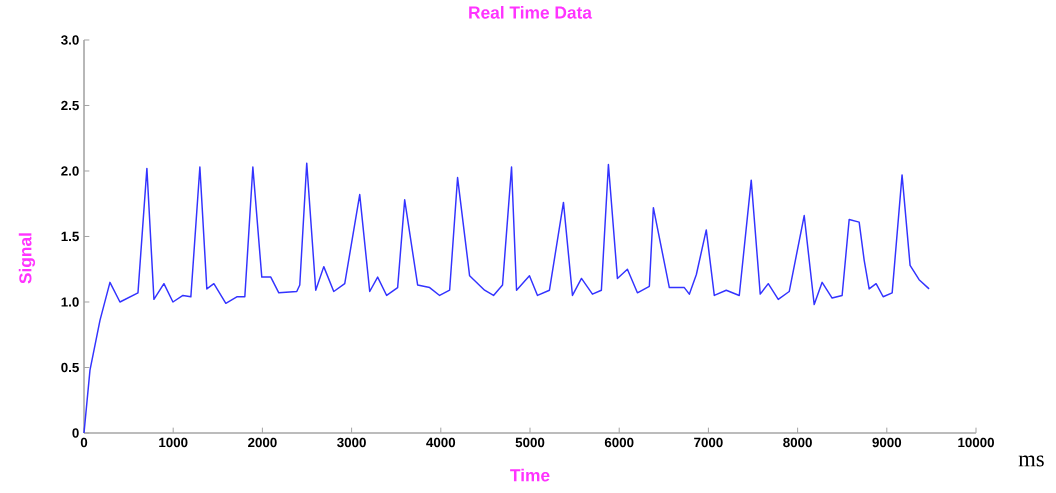  I want to click on y-tick-label: 2.5, so click(70, 105).